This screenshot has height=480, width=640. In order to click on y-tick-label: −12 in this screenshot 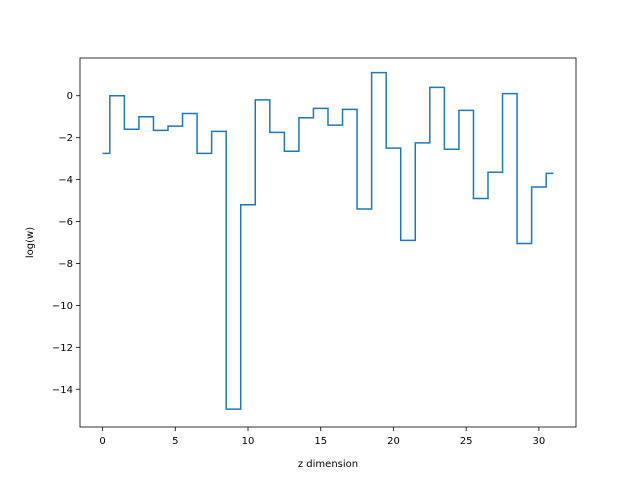, I will do `click(62, 348)`.